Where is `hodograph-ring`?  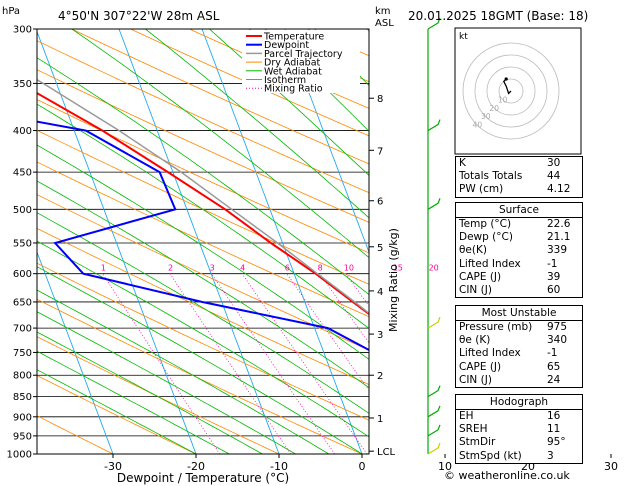
hodograph-ring is located at coordinates (511, 91).